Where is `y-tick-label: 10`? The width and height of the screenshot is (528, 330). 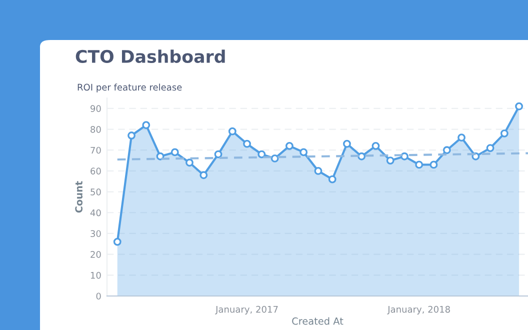
y-tick-label: 10 is located at coordinates (95, 275).